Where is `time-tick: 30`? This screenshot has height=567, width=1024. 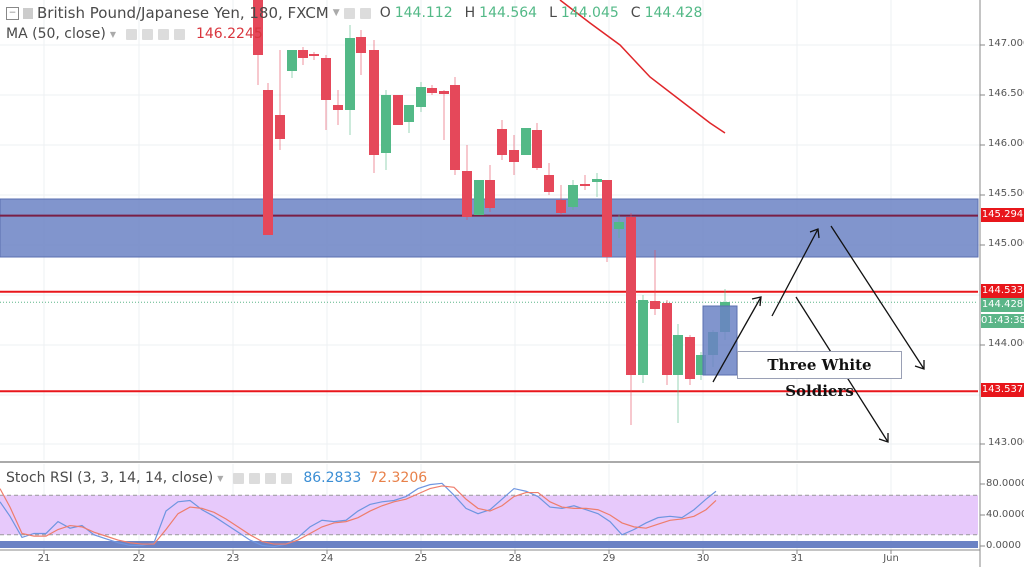
time-tick: 30 is located at coordinates (703, 558).